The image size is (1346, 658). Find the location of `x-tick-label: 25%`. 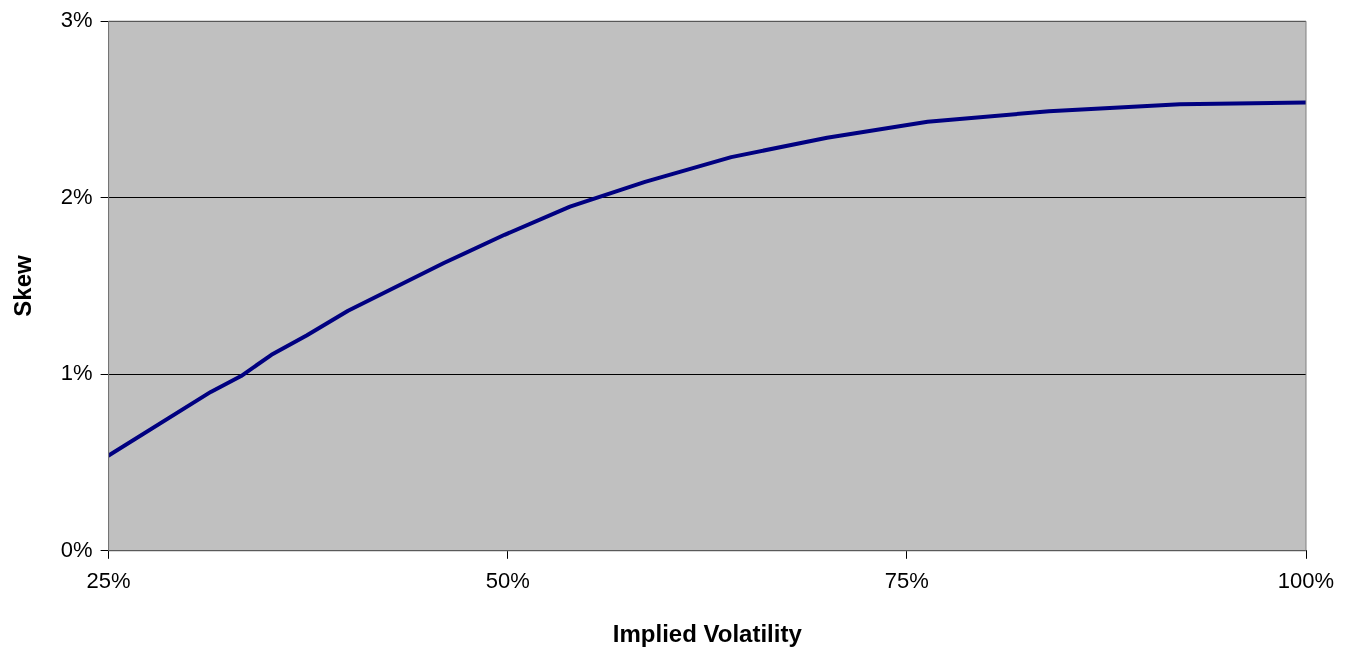

x-tick-label: 25% is located at coordinates (108, 581).